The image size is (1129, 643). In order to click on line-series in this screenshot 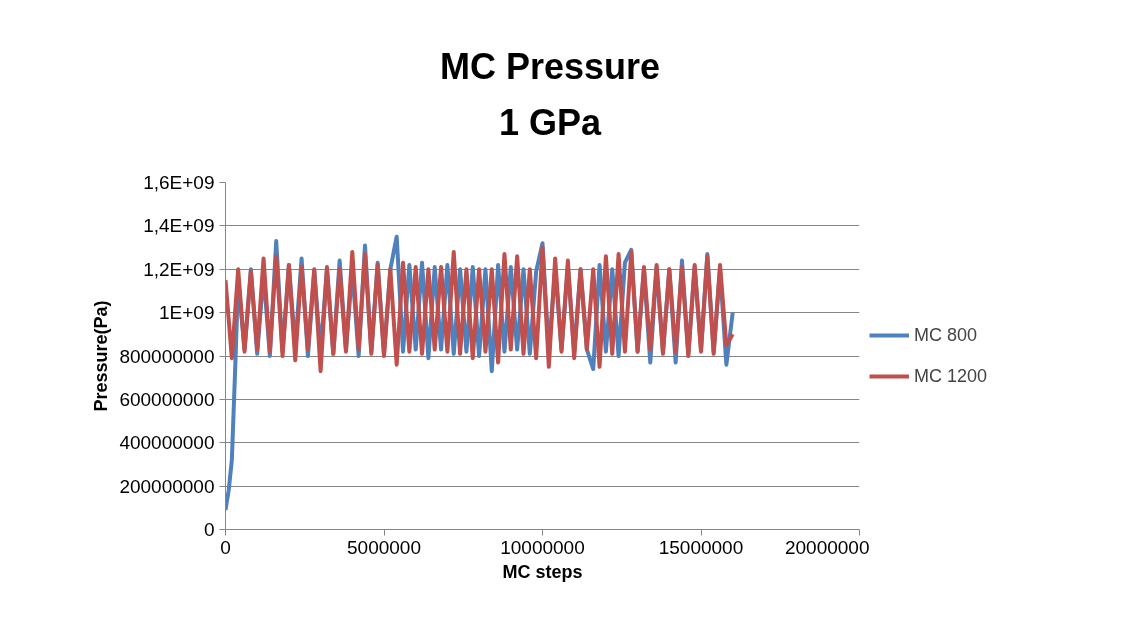, I will do `click(480, 309)`.